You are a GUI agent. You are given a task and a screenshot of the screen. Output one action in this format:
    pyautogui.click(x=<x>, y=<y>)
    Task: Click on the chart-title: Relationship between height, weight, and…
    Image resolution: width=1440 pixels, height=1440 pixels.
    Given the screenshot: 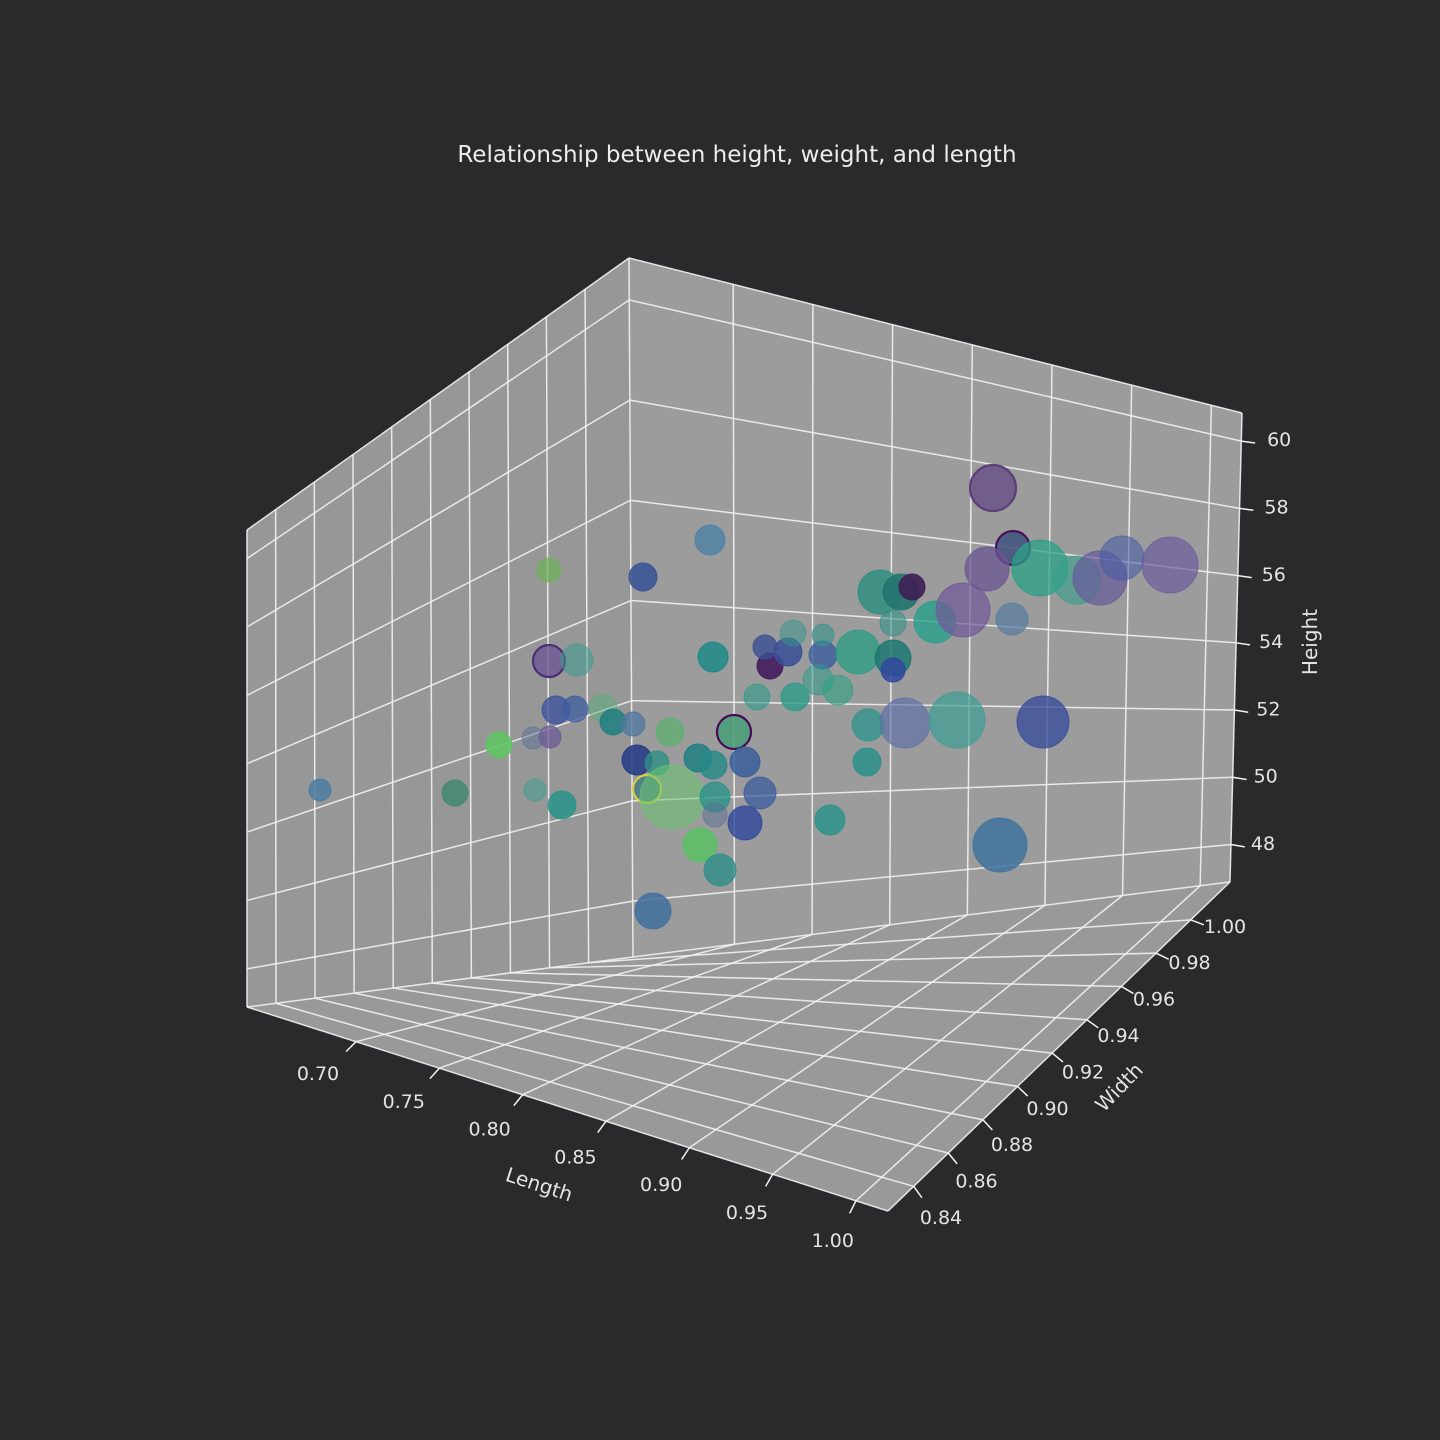 What is the action you would take?
    pyautogui.click(x=736, y=155)
    